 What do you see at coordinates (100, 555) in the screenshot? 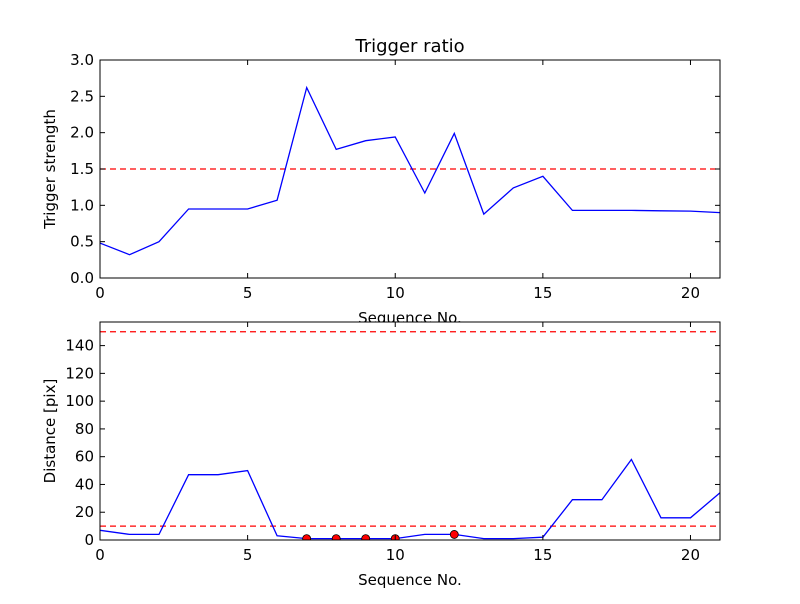
I see `x-tick-label-1-0: 0` at bounding box center [100, 555].